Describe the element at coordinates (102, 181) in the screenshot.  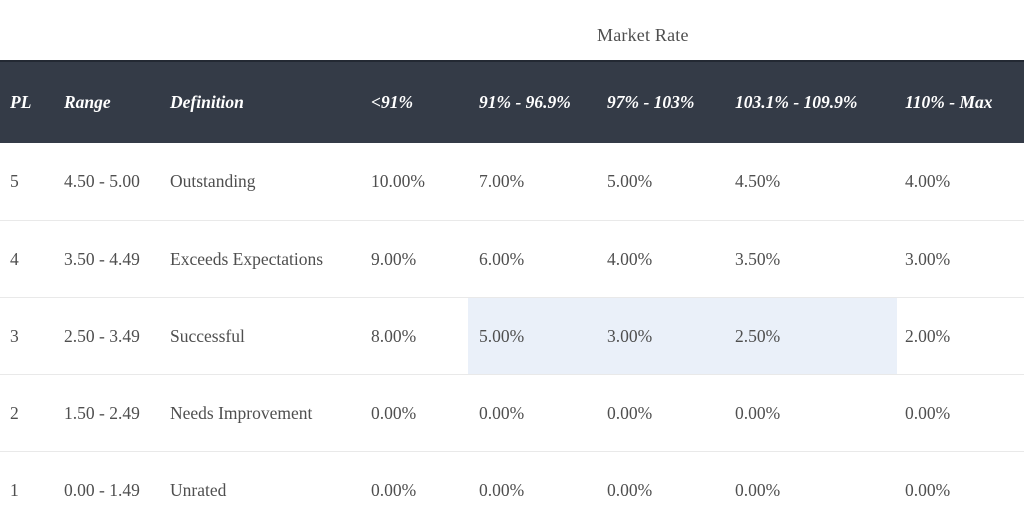
I see `cell-range: 4.50 - 5.00` at that location.